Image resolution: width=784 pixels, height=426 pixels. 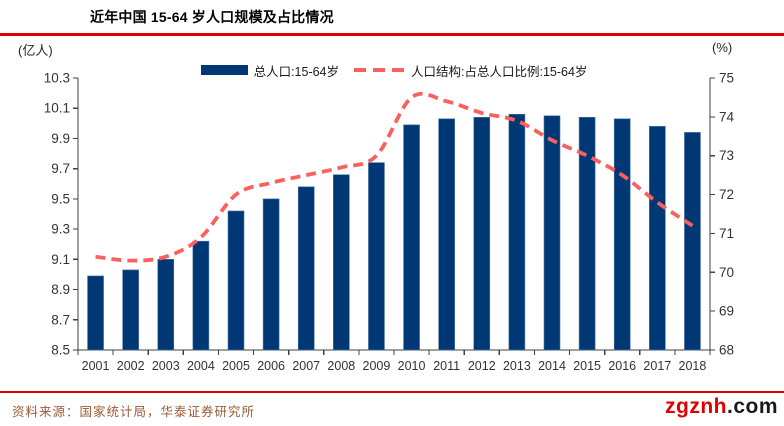 I want to click on left-axis-tick-label: 9.1, so click(x=60, y=259).